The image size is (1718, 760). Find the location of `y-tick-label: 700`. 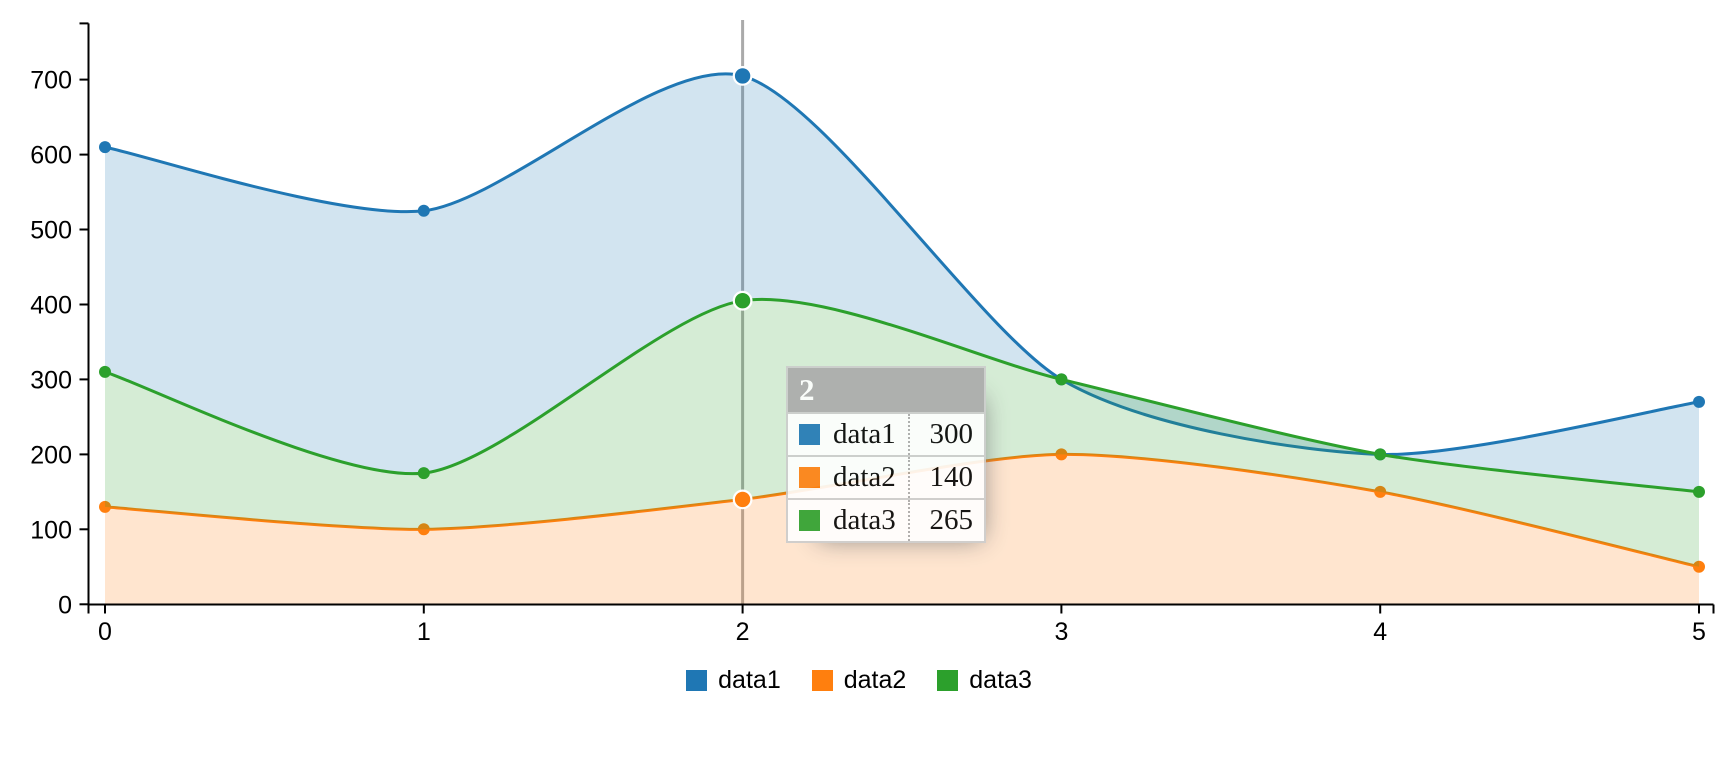

y-tick-label: 700 is located at coordinates (51, 81).